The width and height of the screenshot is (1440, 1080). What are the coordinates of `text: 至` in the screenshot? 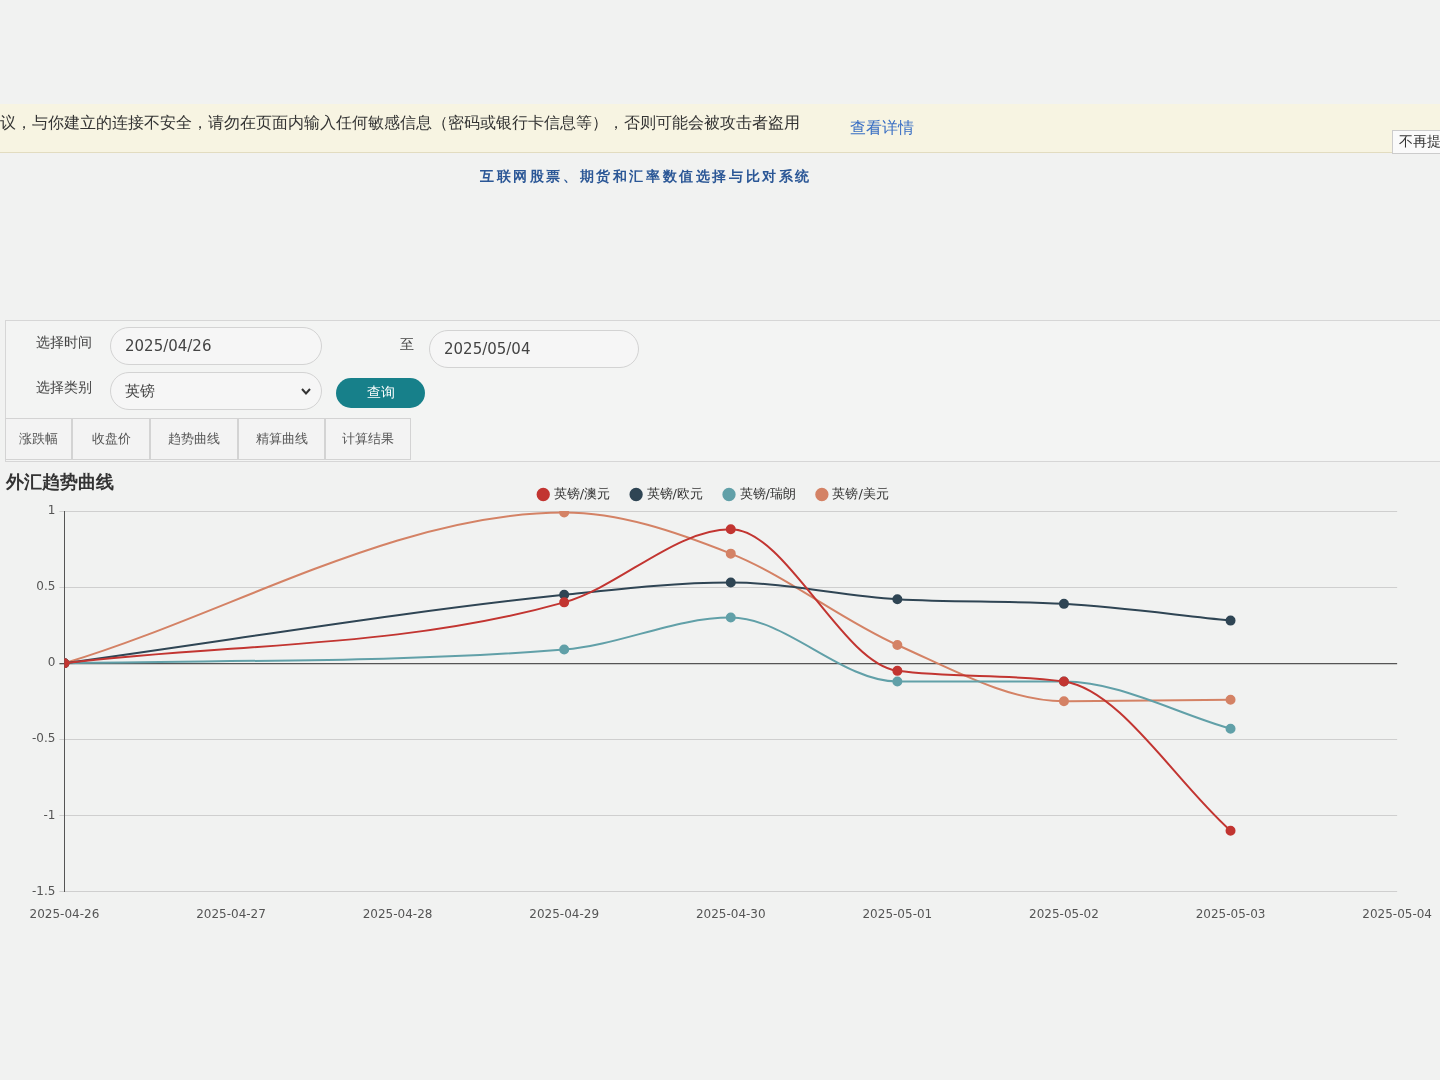 It's located at (407, 345).